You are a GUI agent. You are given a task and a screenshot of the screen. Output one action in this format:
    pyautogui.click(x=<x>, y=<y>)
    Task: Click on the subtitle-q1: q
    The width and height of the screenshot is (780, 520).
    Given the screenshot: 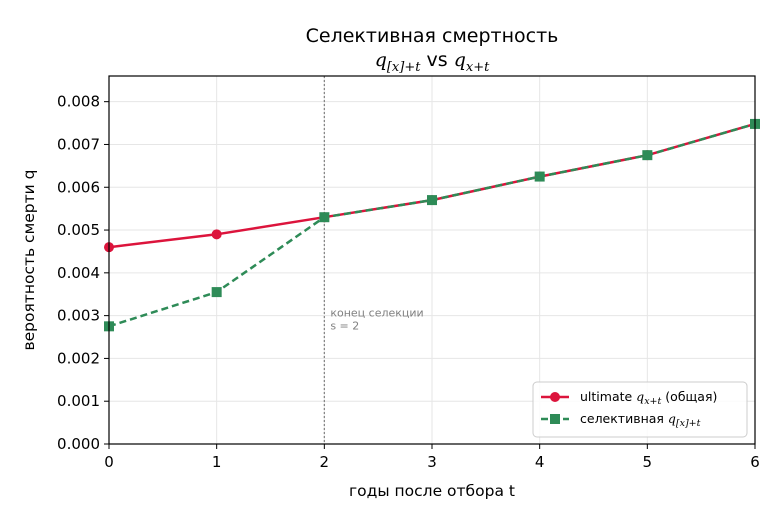 What is the action you would take?
    pyautogui.click(x=381, y=60)
    